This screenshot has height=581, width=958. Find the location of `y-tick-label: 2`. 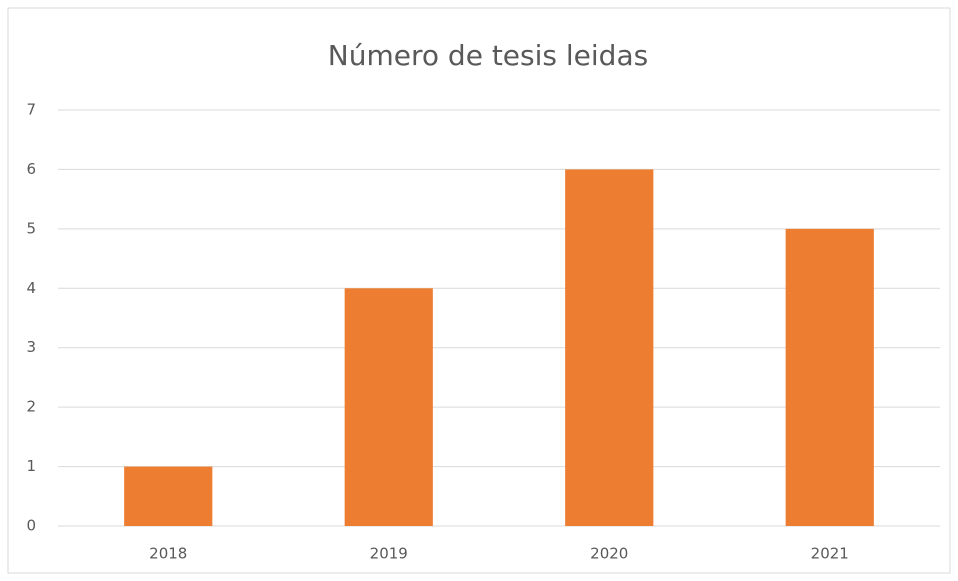

y-tick-label: 2 is located at coordinates (31, 407).